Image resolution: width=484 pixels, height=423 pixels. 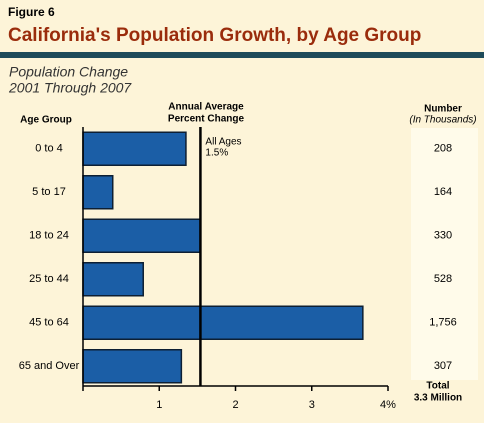 I want to click on value-header: Percent Change, so click(x=206, y=119).